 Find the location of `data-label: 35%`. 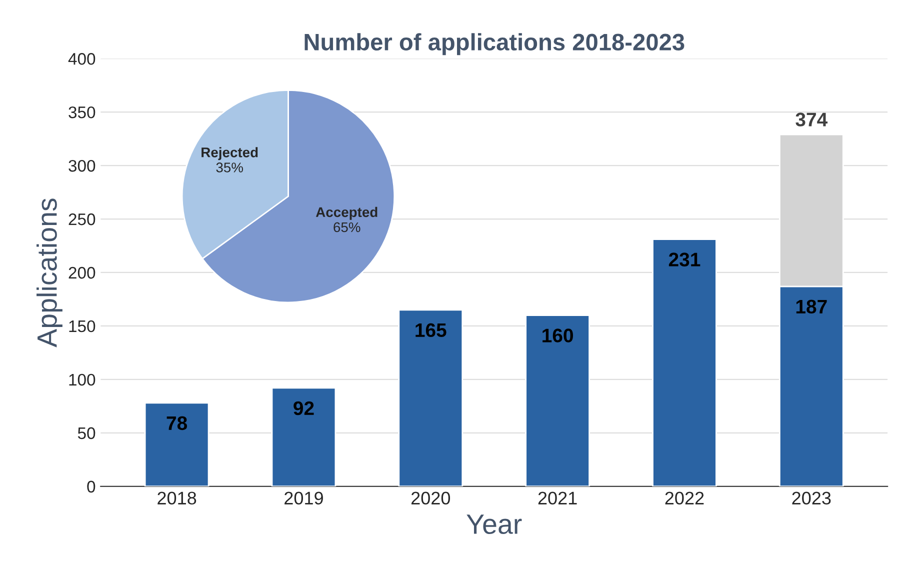

data-label: 35% is located at coordinates (229, 167).